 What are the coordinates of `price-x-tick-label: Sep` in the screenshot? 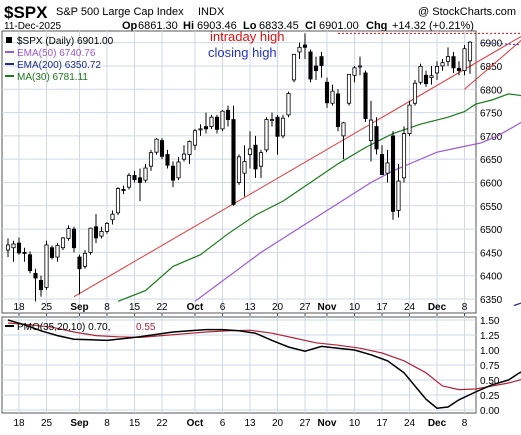 It's located at (79, 307).